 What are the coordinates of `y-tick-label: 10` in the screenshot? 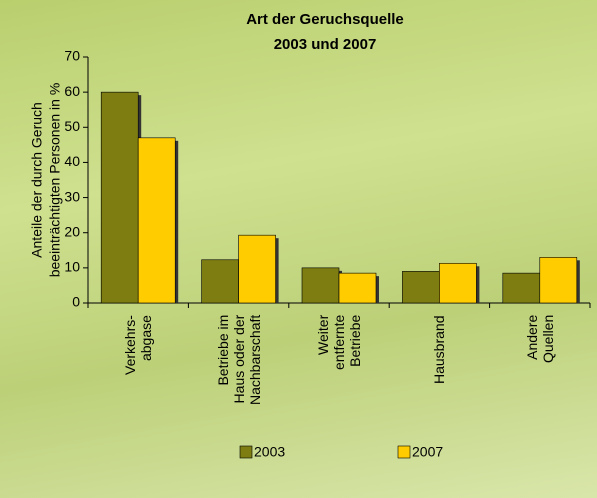 It's located at (72, 267).